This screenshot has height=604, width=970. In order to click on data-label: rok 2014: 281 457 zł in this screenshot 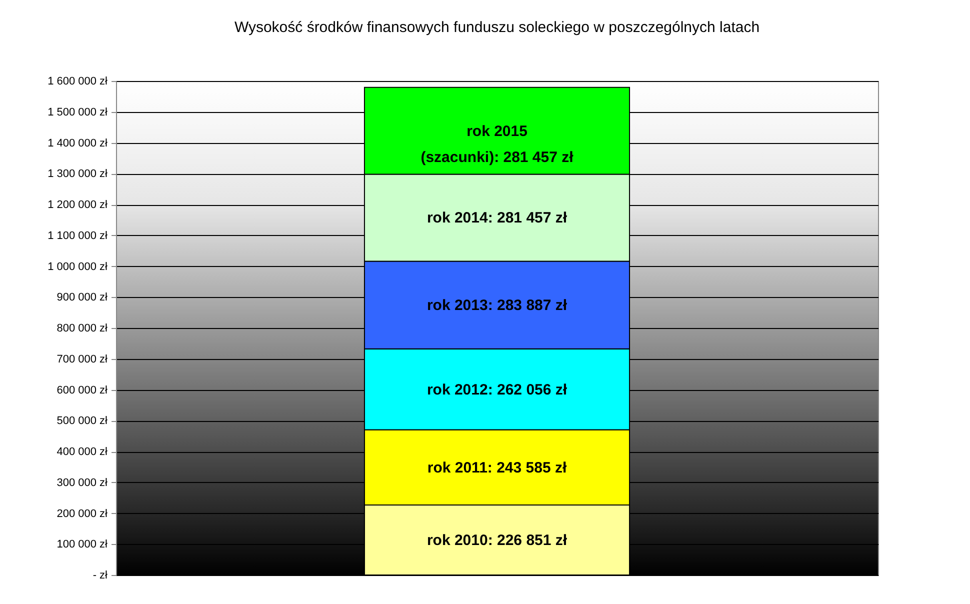, I will do `click(497, 218)`.